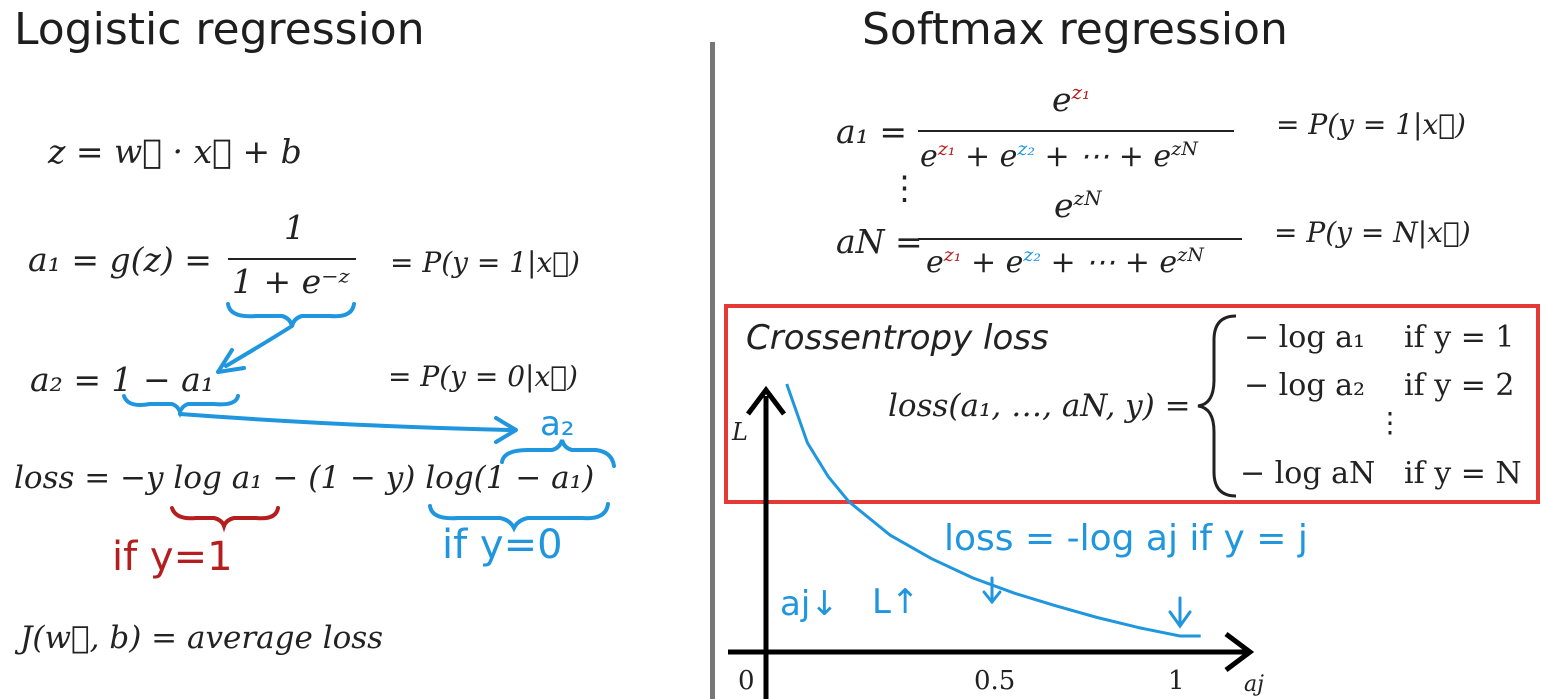 The width and height of the screenshot is (1556, 699). What do you see at coordinates (1180, 612) in the screenshot?
I see `arrow-down-end` at bounding box center [1180, 612].